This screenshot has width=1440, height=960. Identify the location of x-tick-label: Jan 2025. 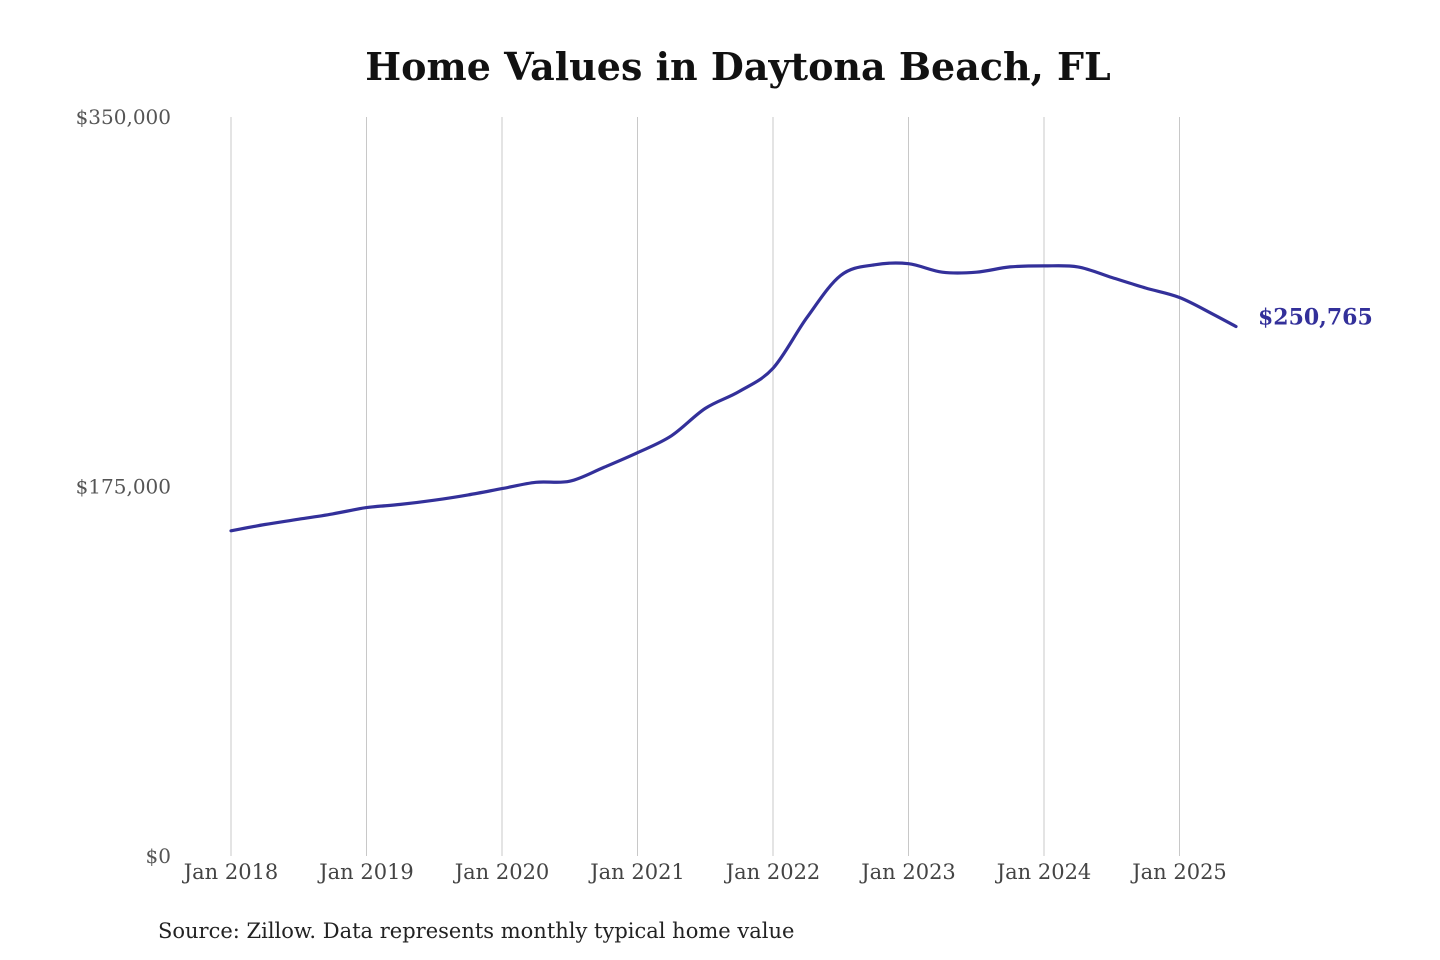
(1178, 872).